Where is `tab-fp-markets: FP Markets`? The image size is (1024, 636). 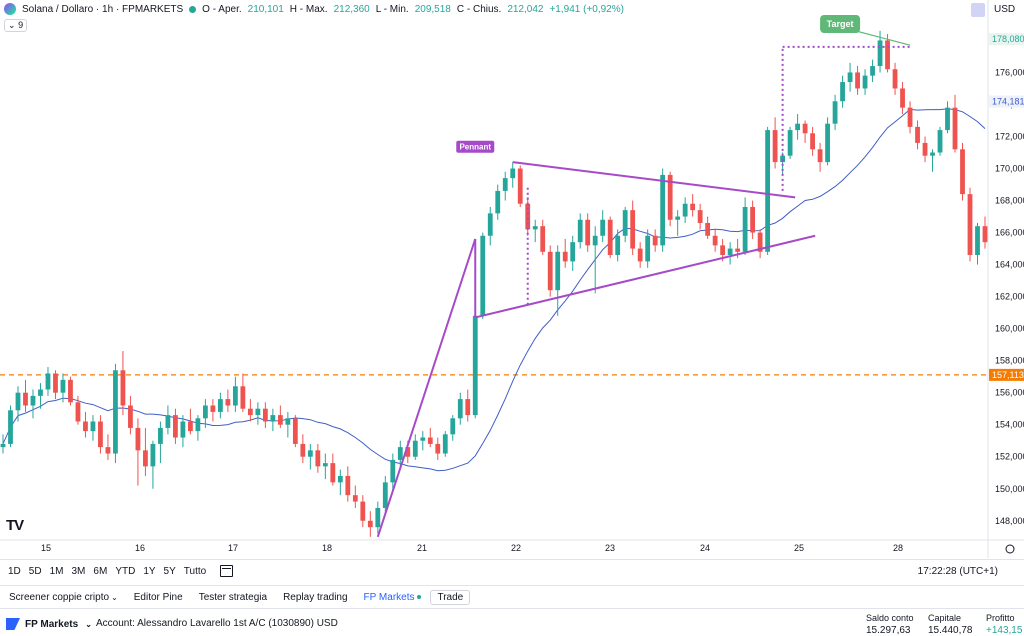
tab-fp-markets: FP Markets is located at coordinates (393, 597).